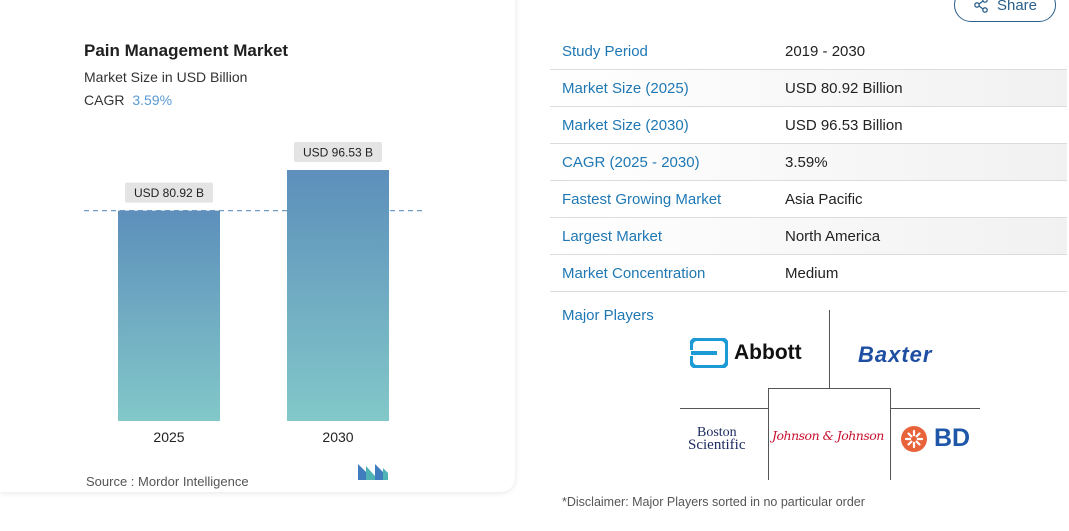  Describe the element at coordinates (981, 6) in the screenshot. I see `share-icon` at that location.